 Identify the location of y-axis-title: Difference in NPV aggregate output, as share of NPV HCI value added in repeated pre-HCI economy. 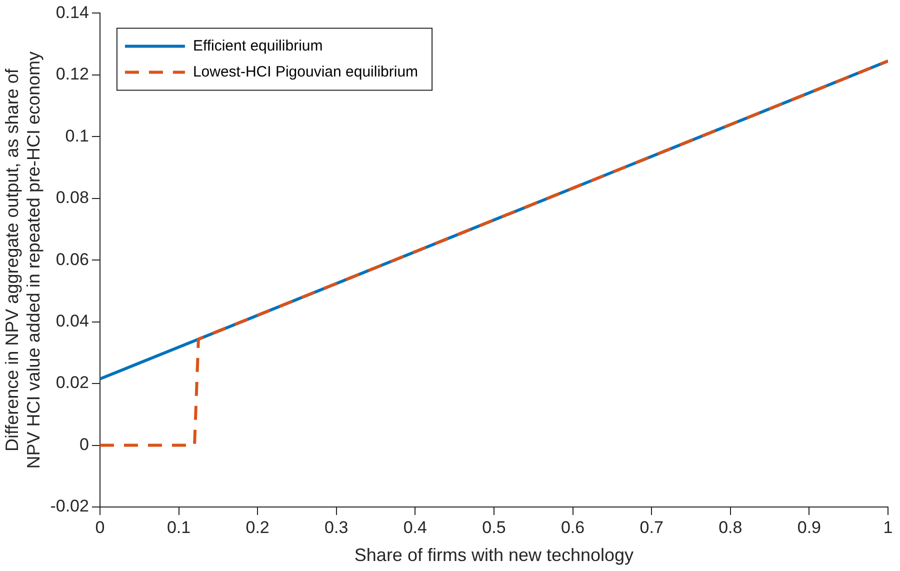
(23, 260).